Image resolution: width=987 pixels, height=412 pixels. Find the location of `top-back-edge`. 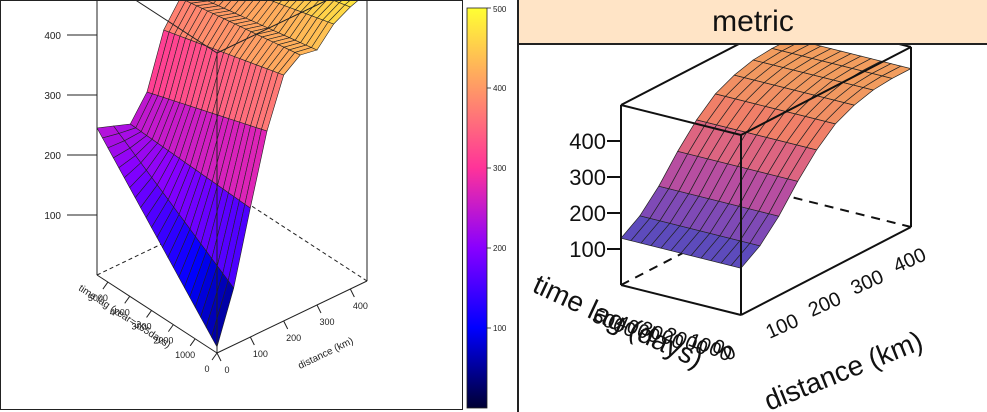

top-back-edge is located at coordinates (680, 75).